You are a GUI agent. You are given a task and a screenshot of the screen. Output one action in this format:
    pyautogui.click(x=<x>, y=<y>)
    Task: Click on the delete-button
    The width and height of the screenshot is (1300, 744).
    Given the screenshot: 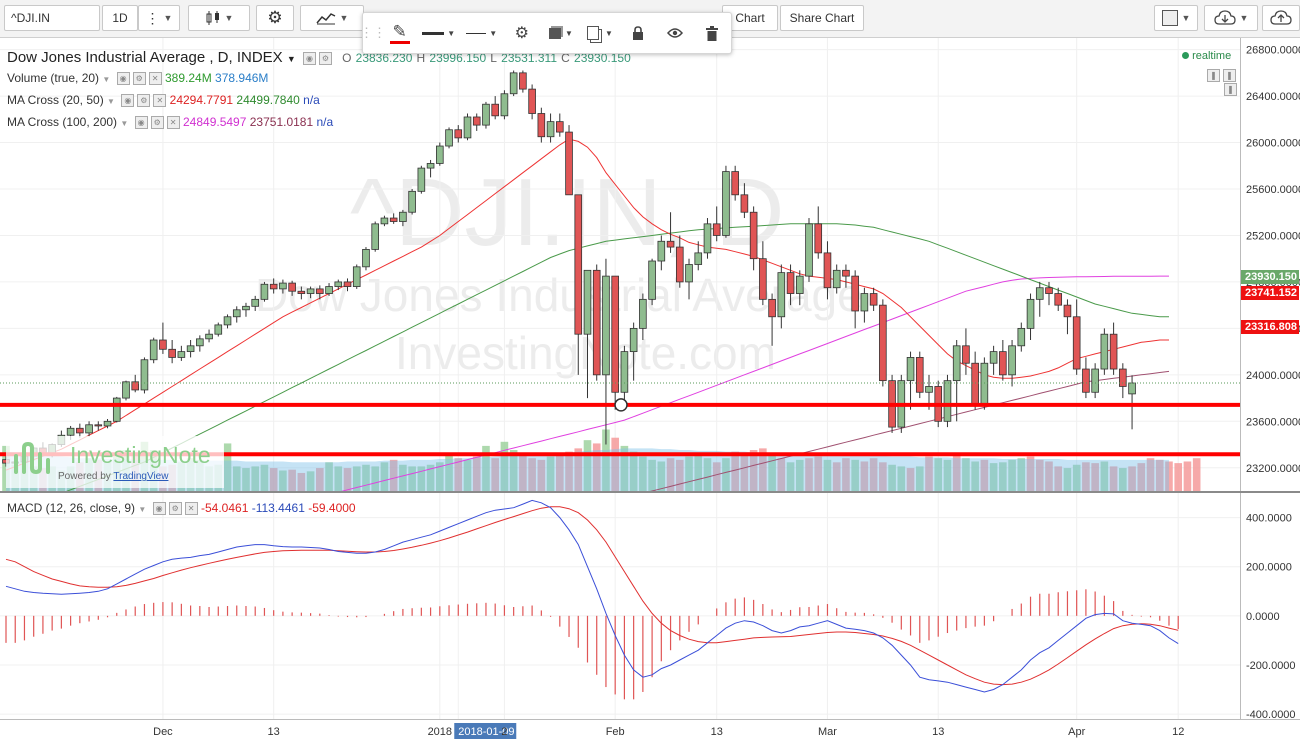 What is the action you would take?
    pyautogui.click(x=712, y=33)
    